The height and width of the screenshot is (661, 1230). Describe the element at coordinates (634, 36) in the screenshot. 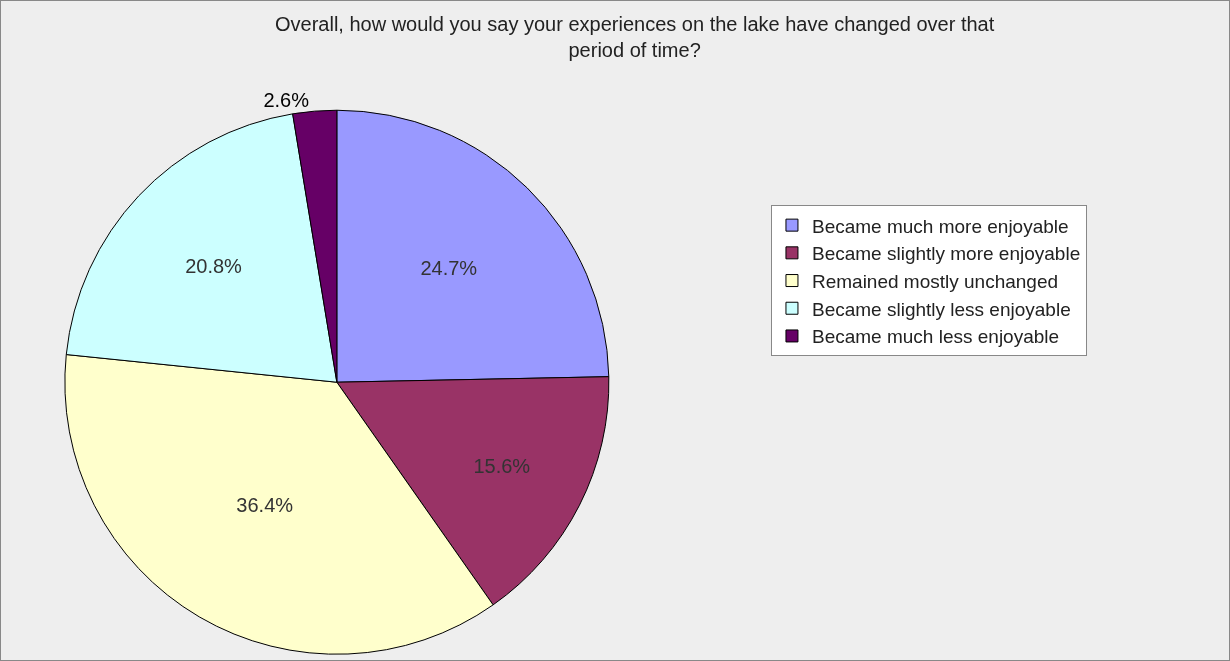

I see `chart-title: Overall, how would you say your experiences on the lake have changed over that period of time?` at that location.